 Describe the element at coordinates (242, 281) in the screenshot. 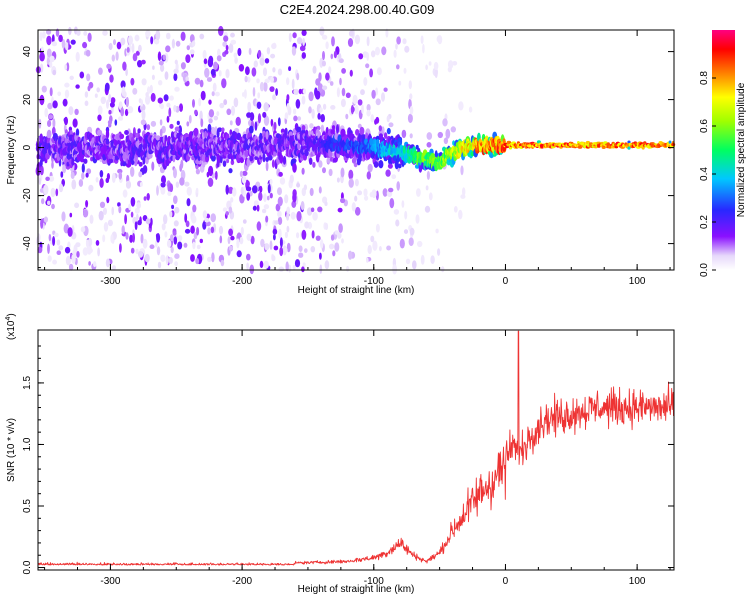

I see `x-tick-label: -200` at that location.